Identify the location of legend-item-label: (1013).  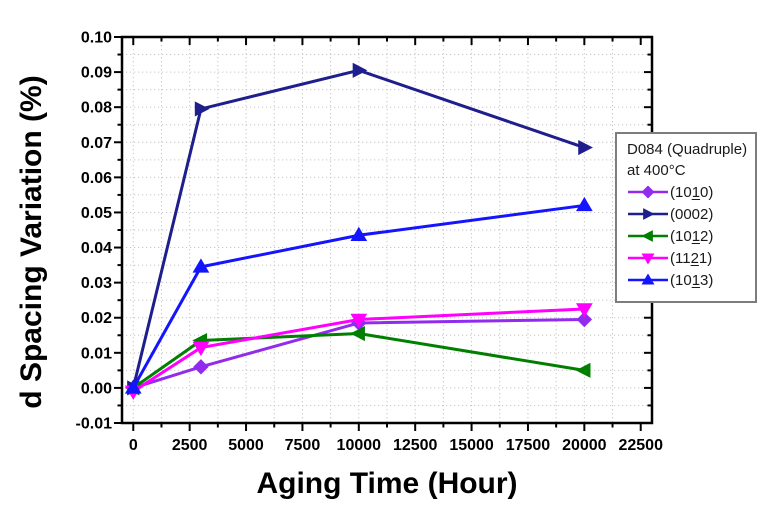
(691, 280).